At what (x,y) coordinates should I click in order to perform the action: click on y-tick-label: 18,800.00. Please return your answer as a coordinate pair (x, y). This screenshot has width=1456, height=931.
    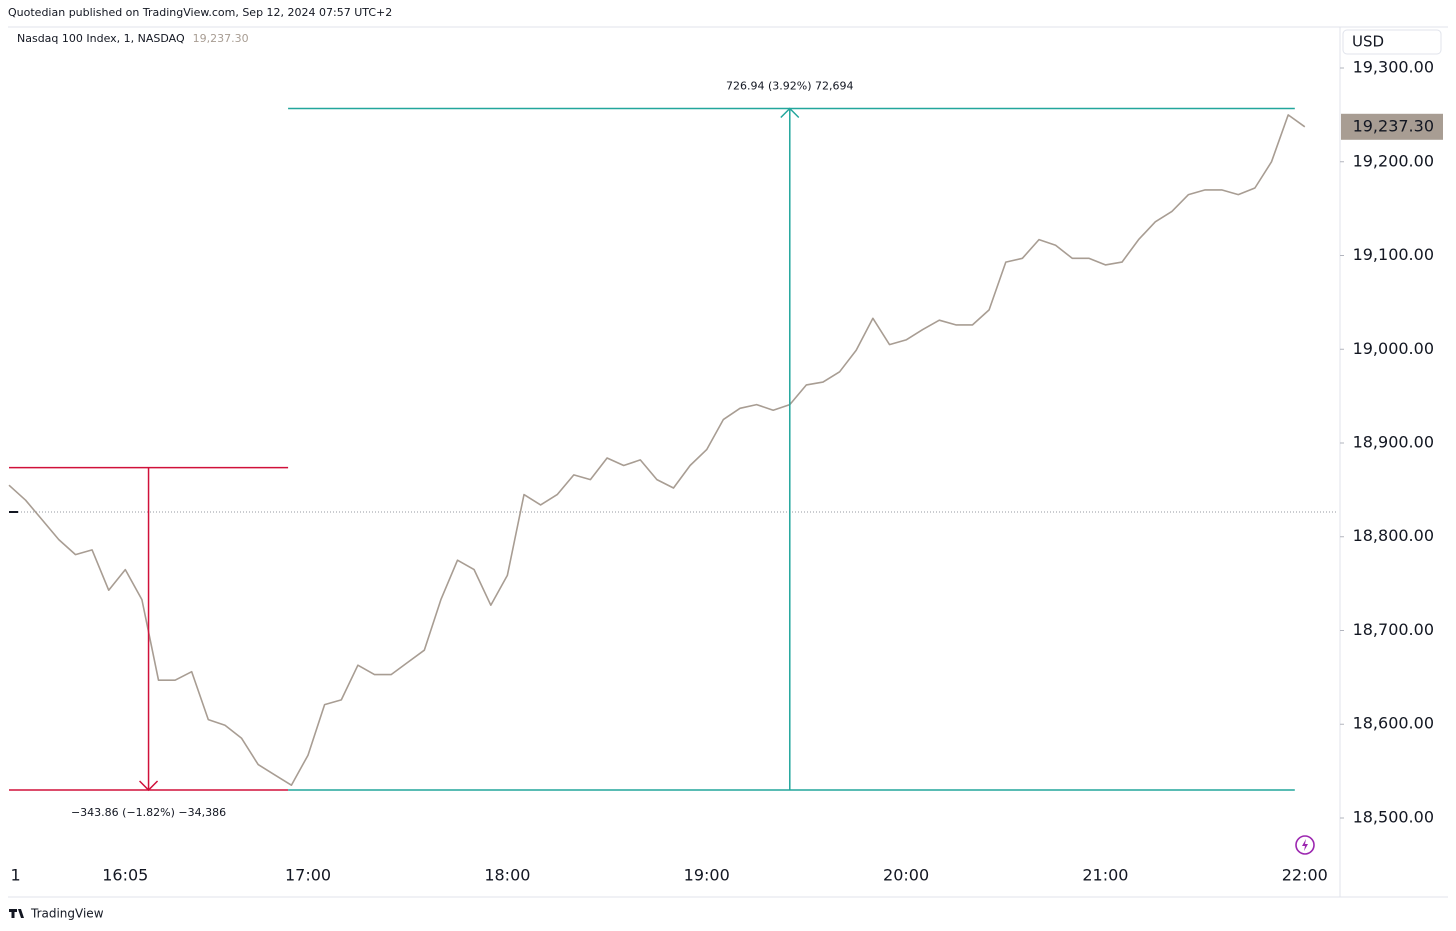
    Looking at the image, I should click on (1393, 535).